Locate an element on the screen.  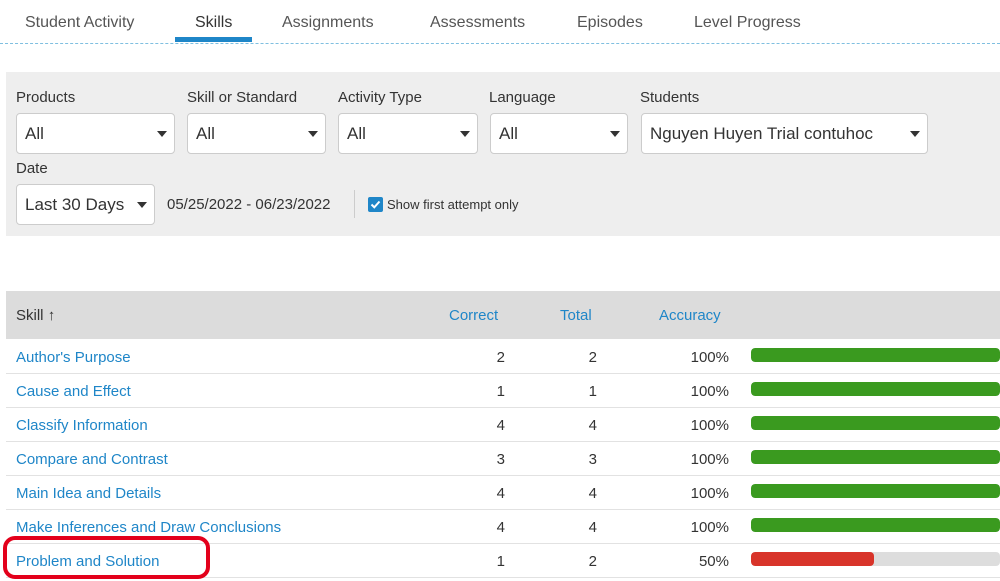
skill-link: Compare and Contrast is located at coordinates (92, 459).